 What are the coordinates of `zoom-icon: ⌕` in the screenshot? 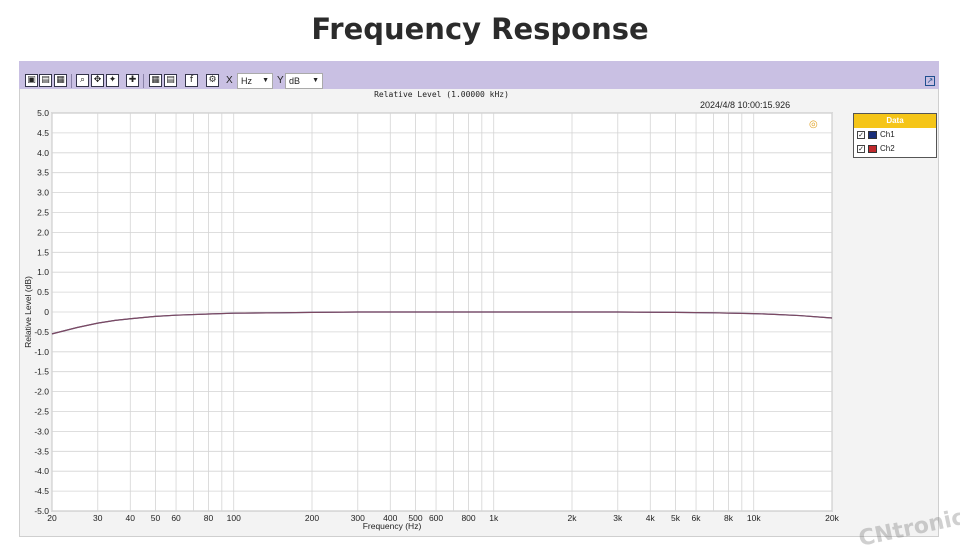 It's located at (82, 80).